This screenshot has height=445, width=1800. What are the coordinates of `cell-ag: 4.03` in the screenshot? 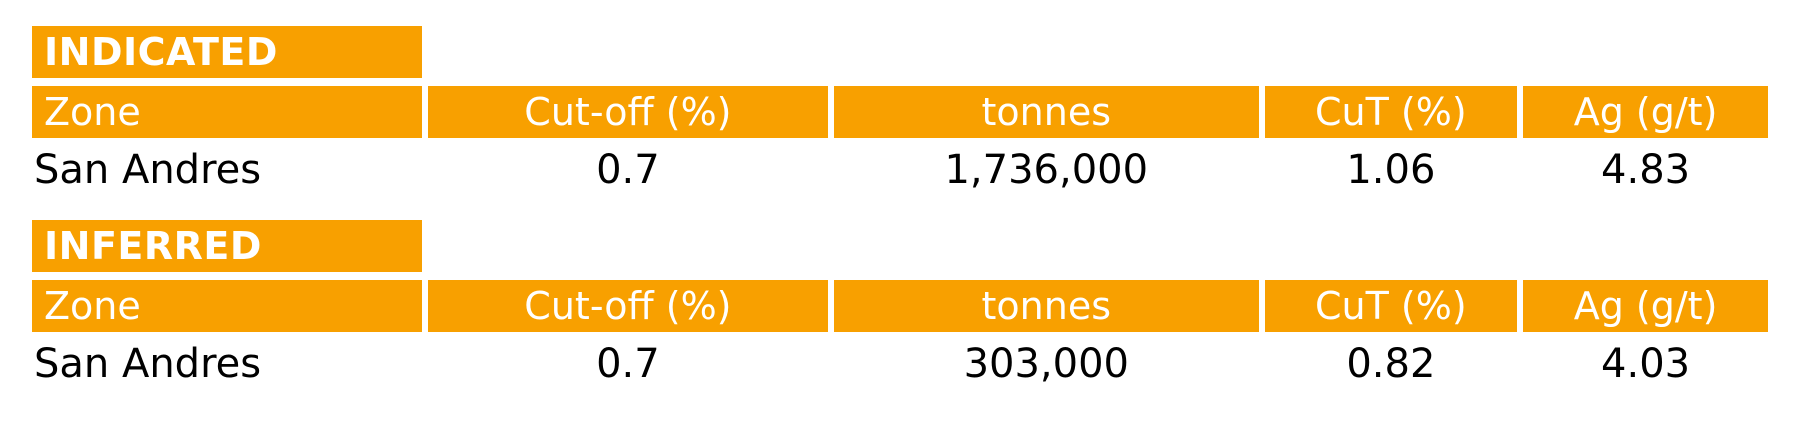 It's located at (1646, 364).